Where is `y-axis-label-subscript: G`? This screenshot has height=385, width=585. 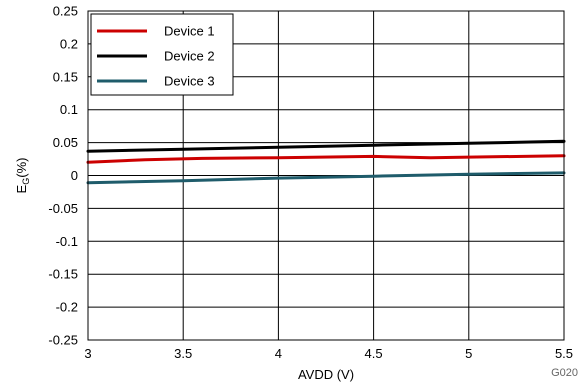 y-axis-label-subscript: G is located at coordinates (26, 181).